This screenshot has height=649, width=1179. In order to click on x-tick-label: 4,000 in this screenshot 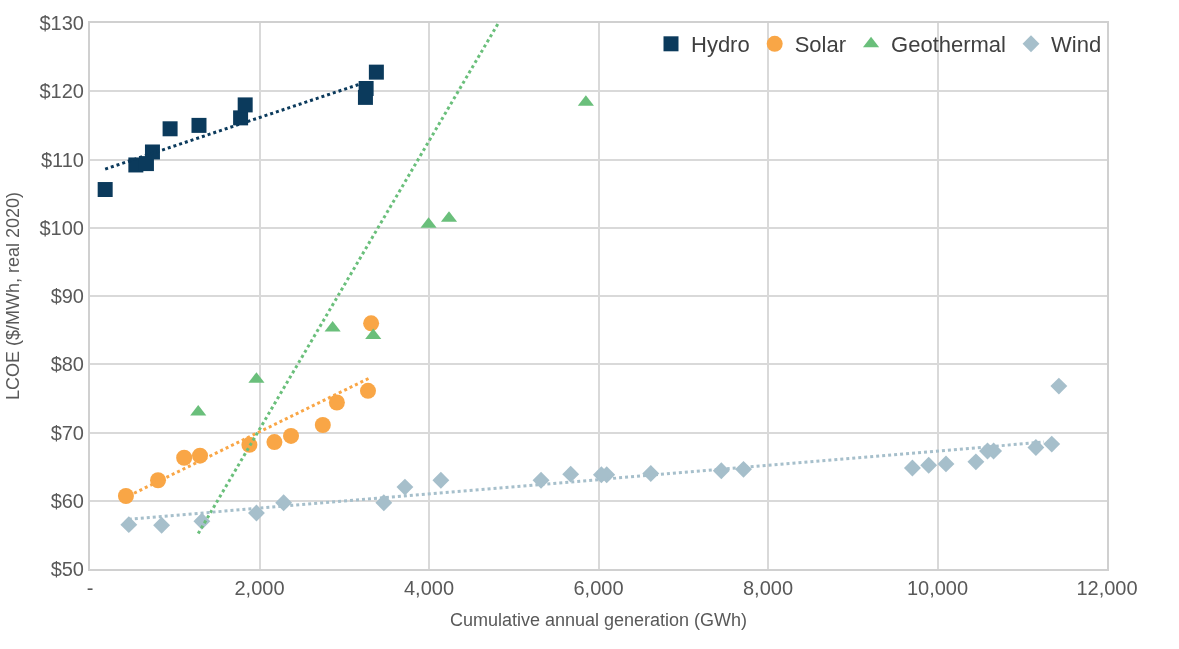, I will do `click(429, 588)`.